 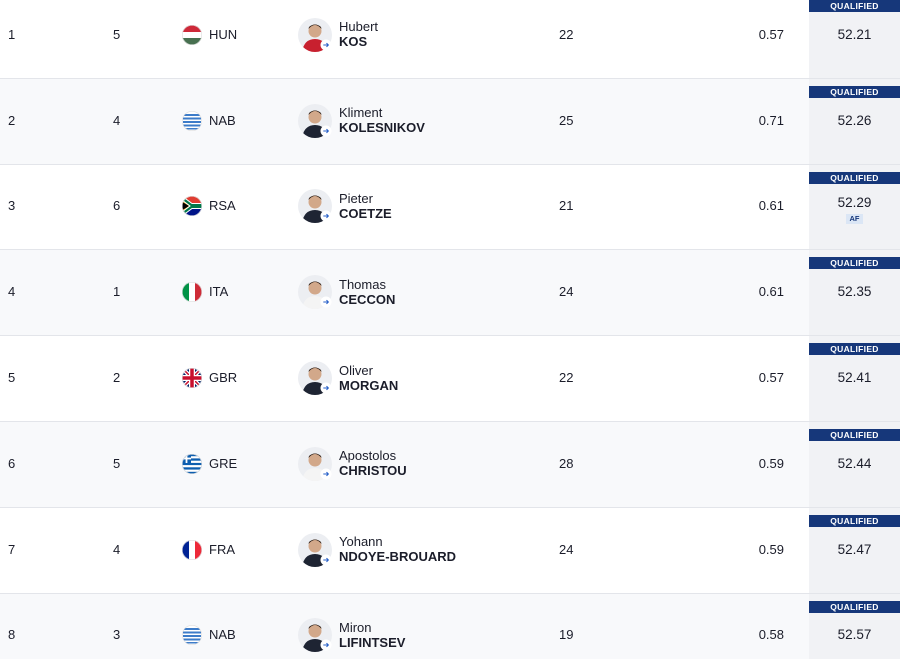 What do you see at coordinates (219, 292) in the screenshot?
I see `country-code: ITA` at bounding box center [219, 292].